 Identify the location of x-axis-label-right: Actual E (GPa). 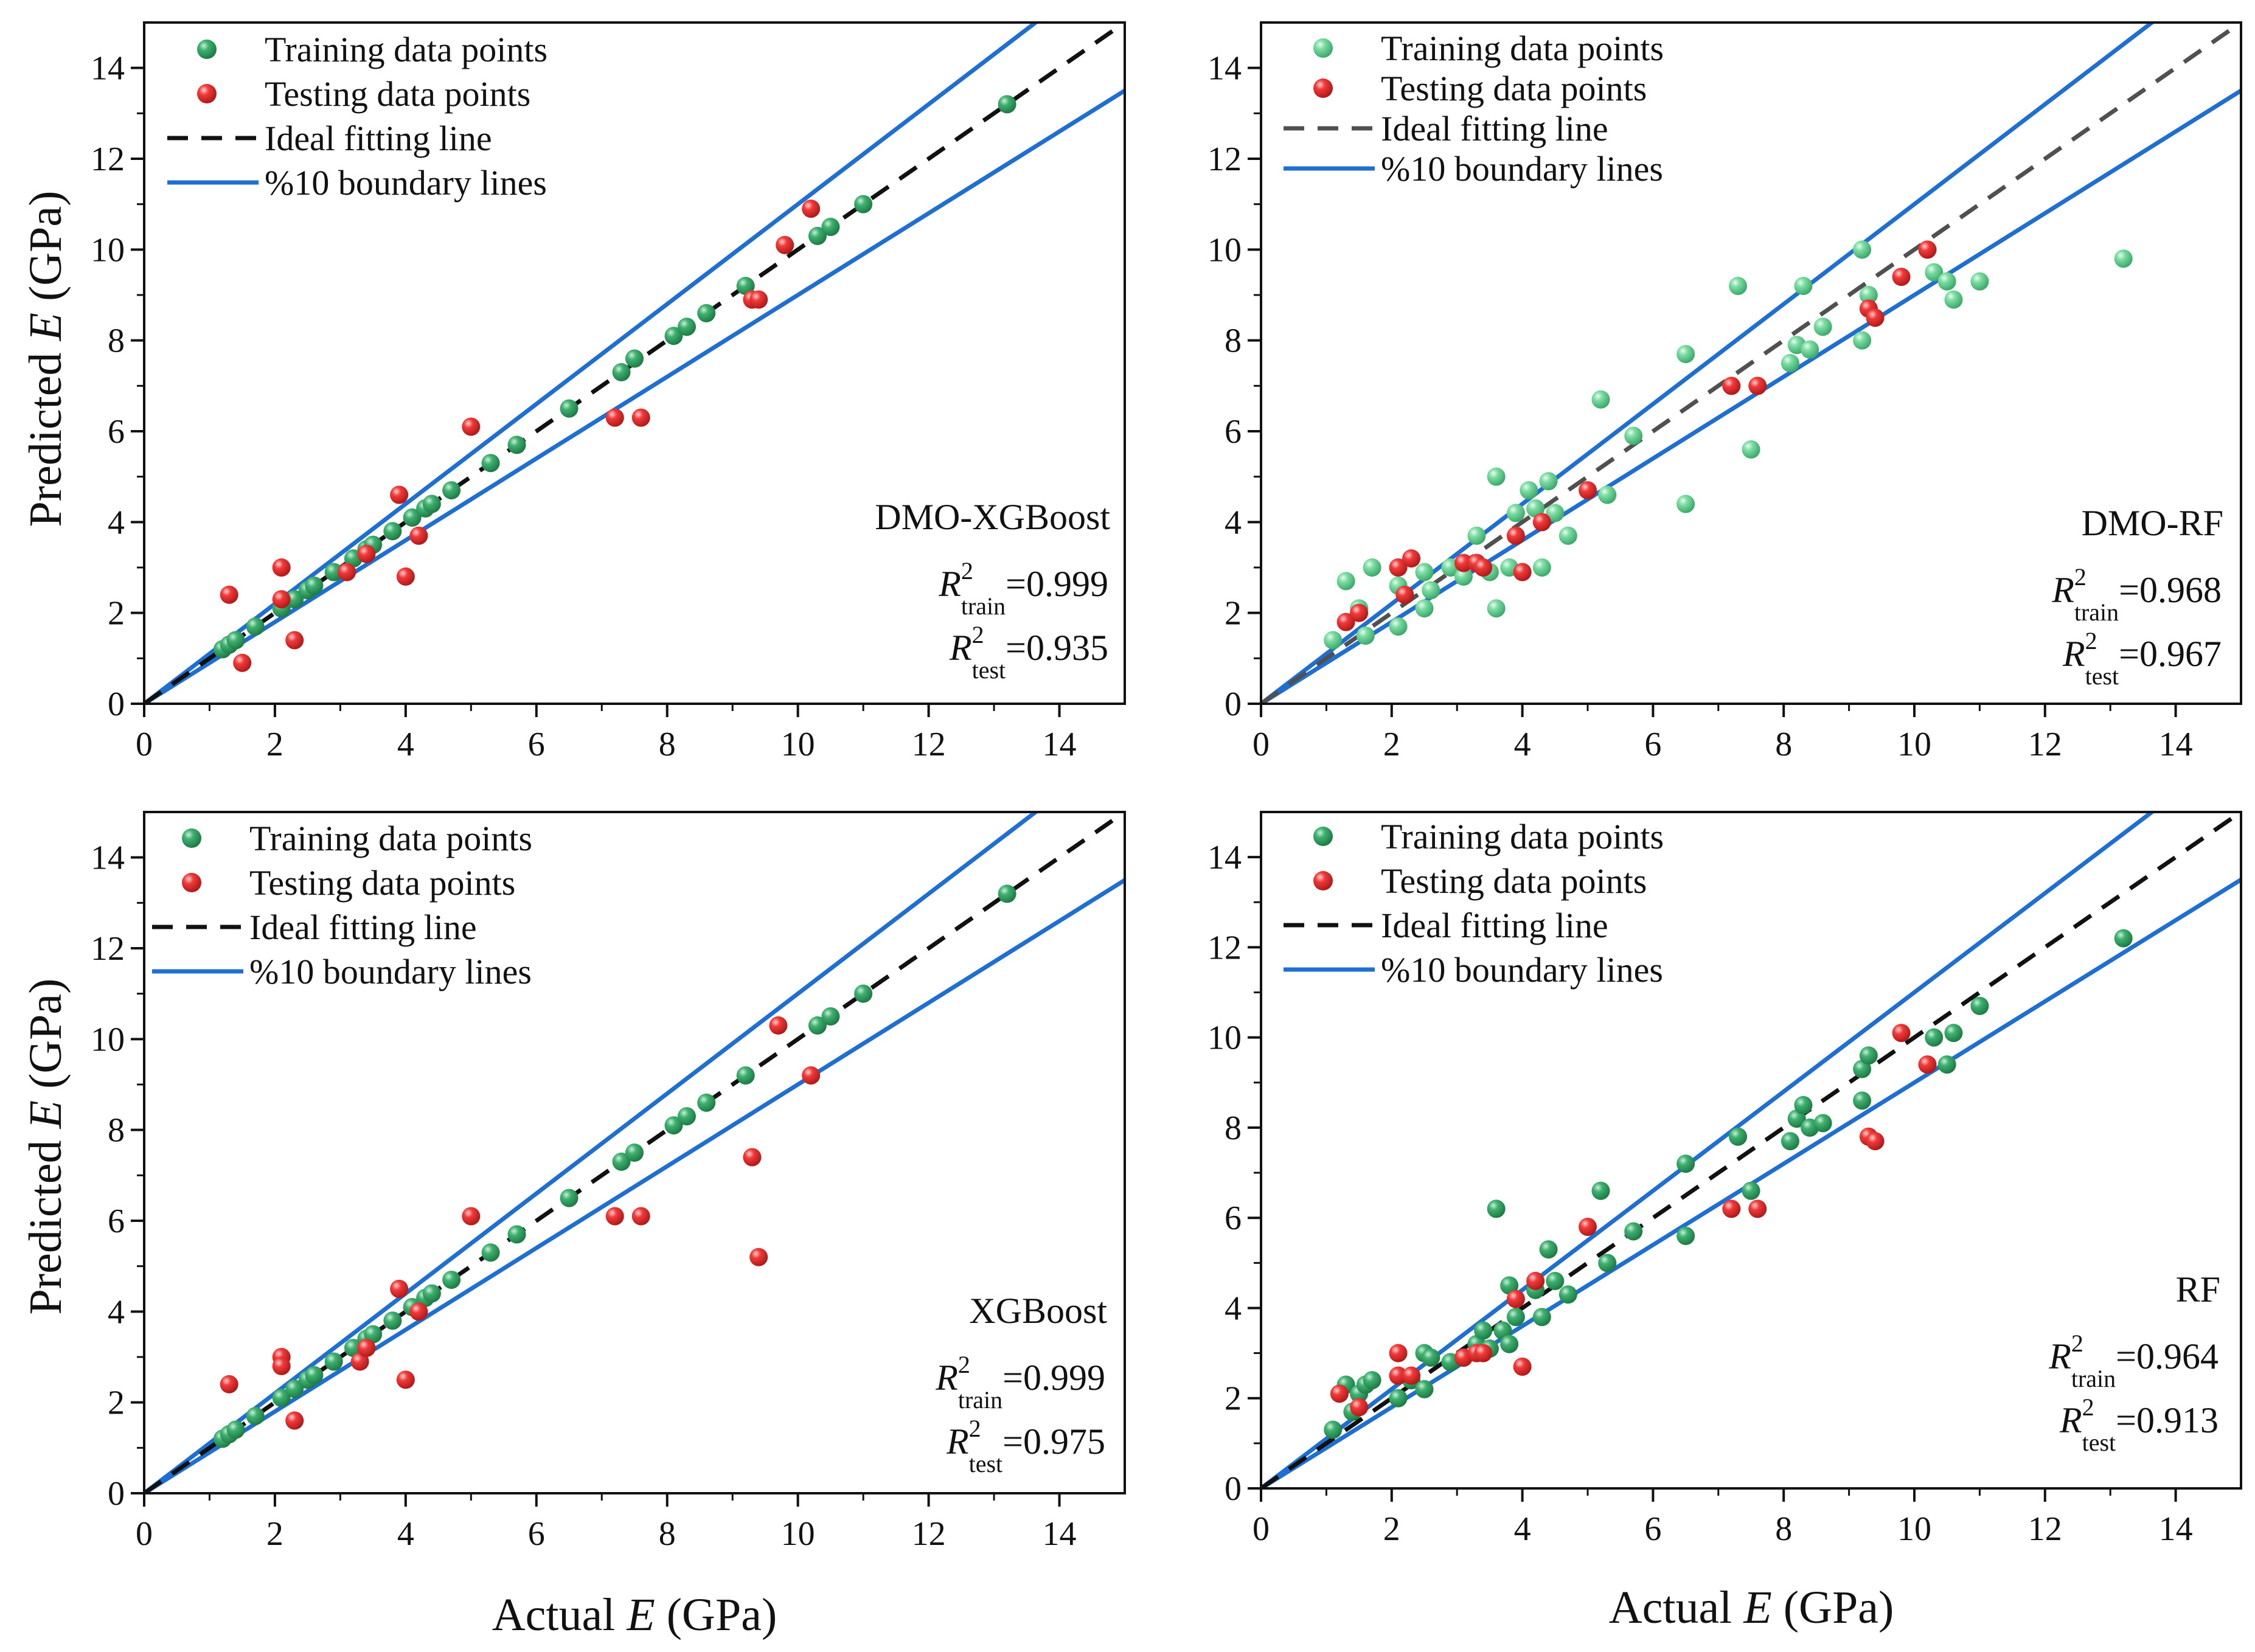
(1751, 1607).